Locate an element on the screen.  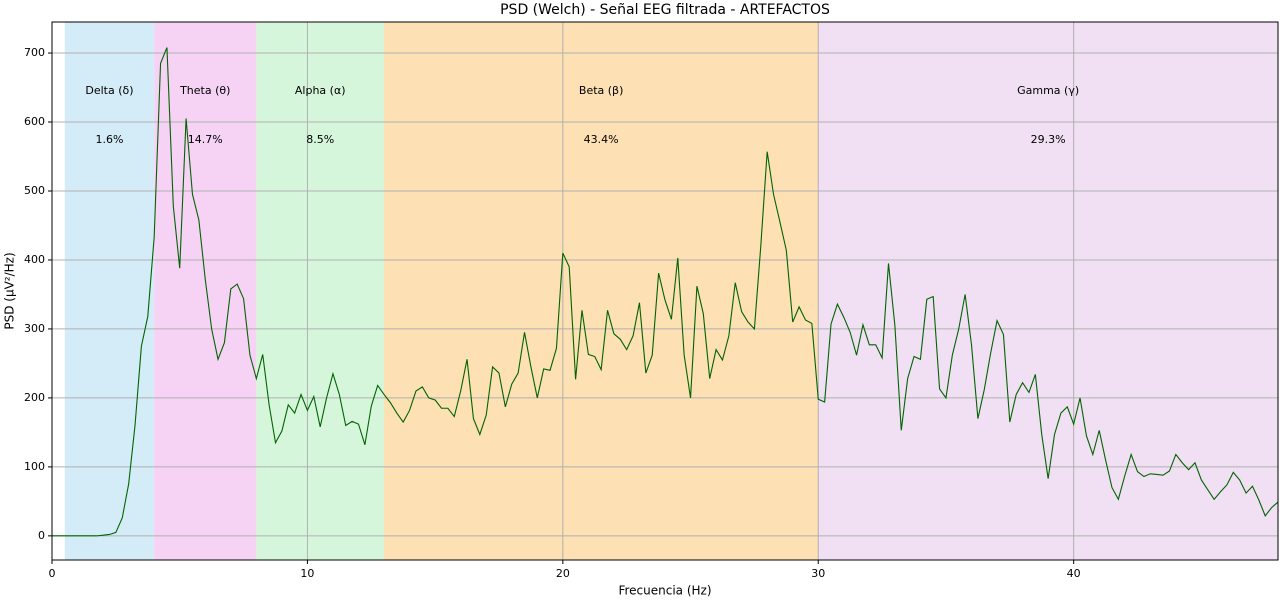
y-tick-label: 200 is located at coordinates (34, 397).